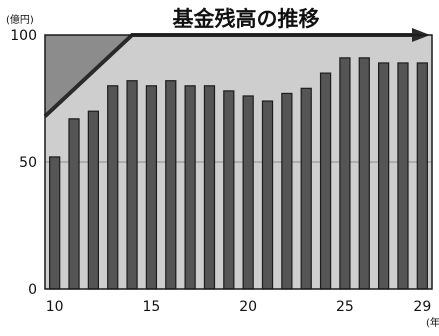 The image size is (439, 336). Describe the element at coordinates (23, 36) in the screenshot. I see `y-tick-100: 100` at that location.